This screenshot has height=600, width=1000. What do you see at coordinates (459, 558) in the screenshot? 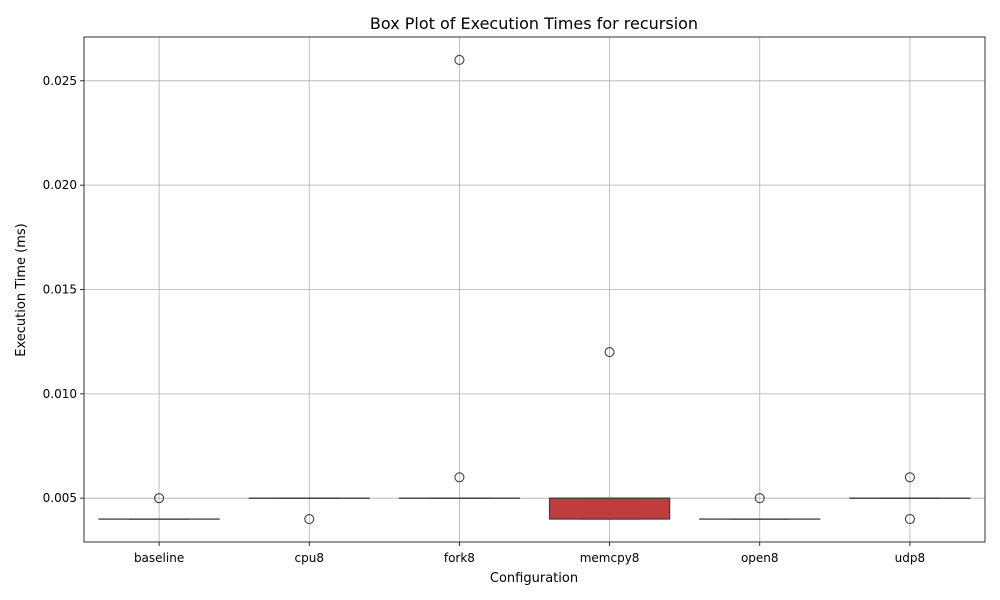
I see `x-tick-label: fork8` at bounding box center [459, 558].